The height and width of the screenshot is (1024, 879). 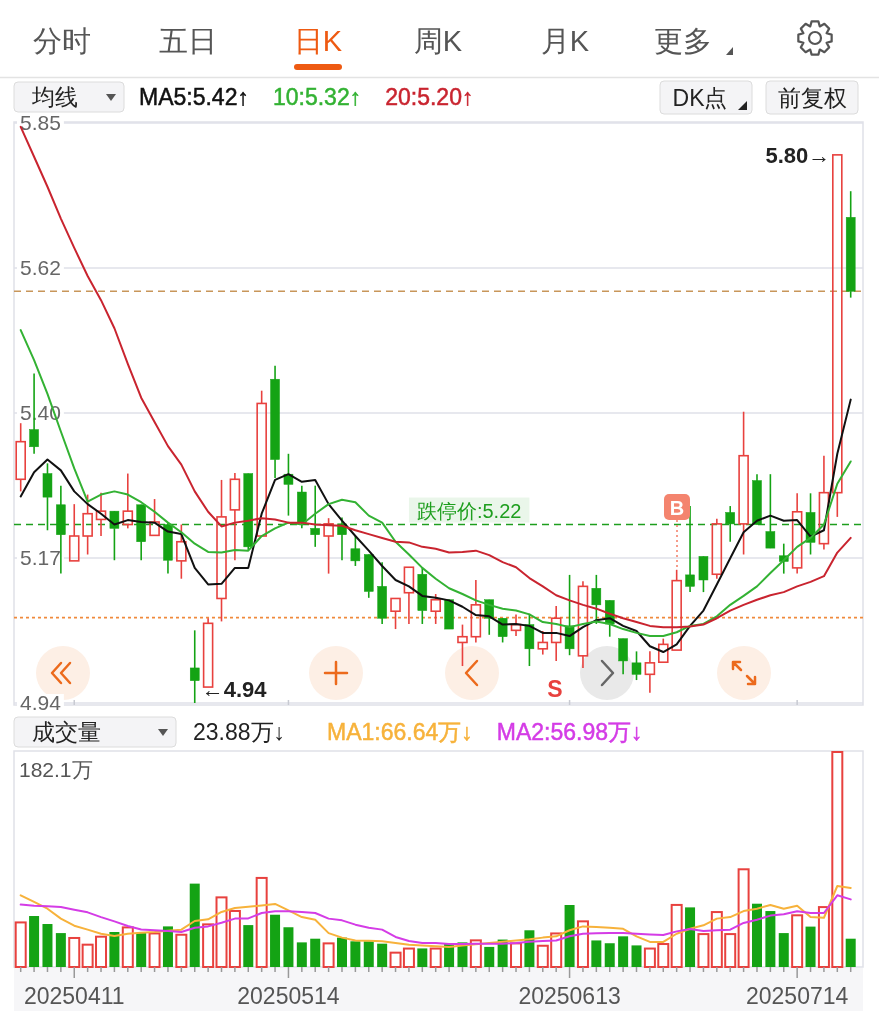 I want to click on x-tick-label: 20250613, so click(x=569, y=996).